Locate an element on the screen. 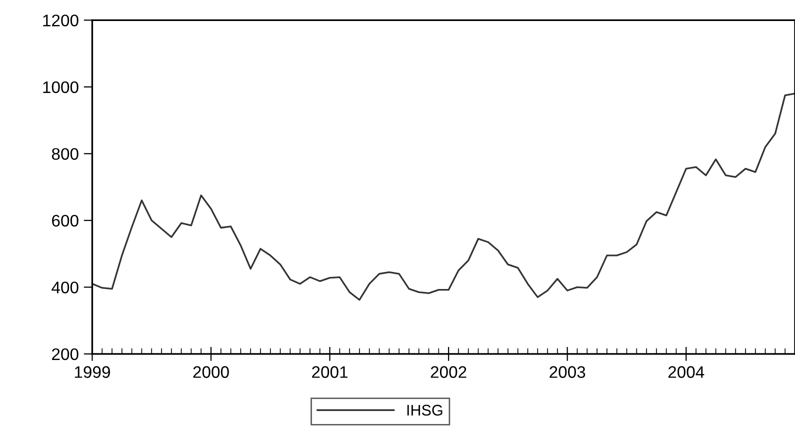  x-tick-label: 2003 is located at coordinates (568, 372).